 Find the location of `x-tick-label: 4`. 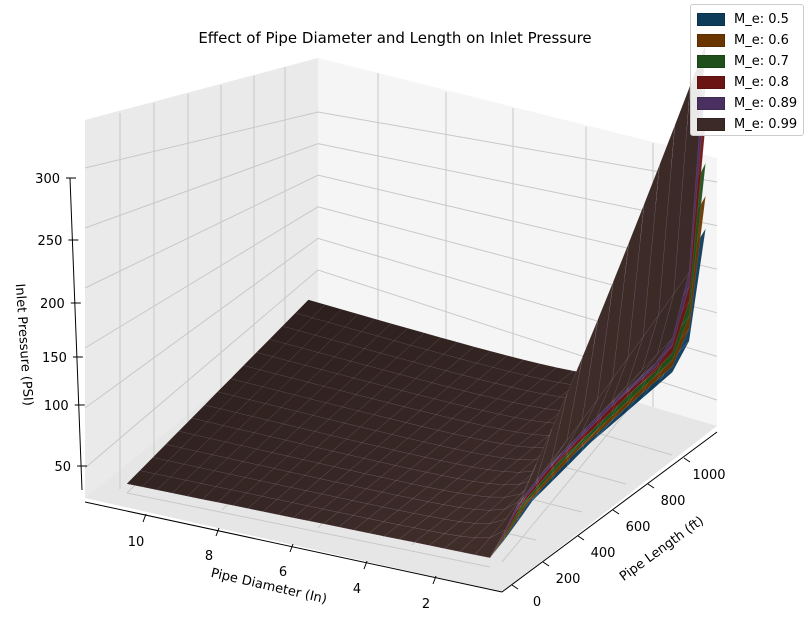

x-tick-label: 4 is located at coordinates (357, 589).